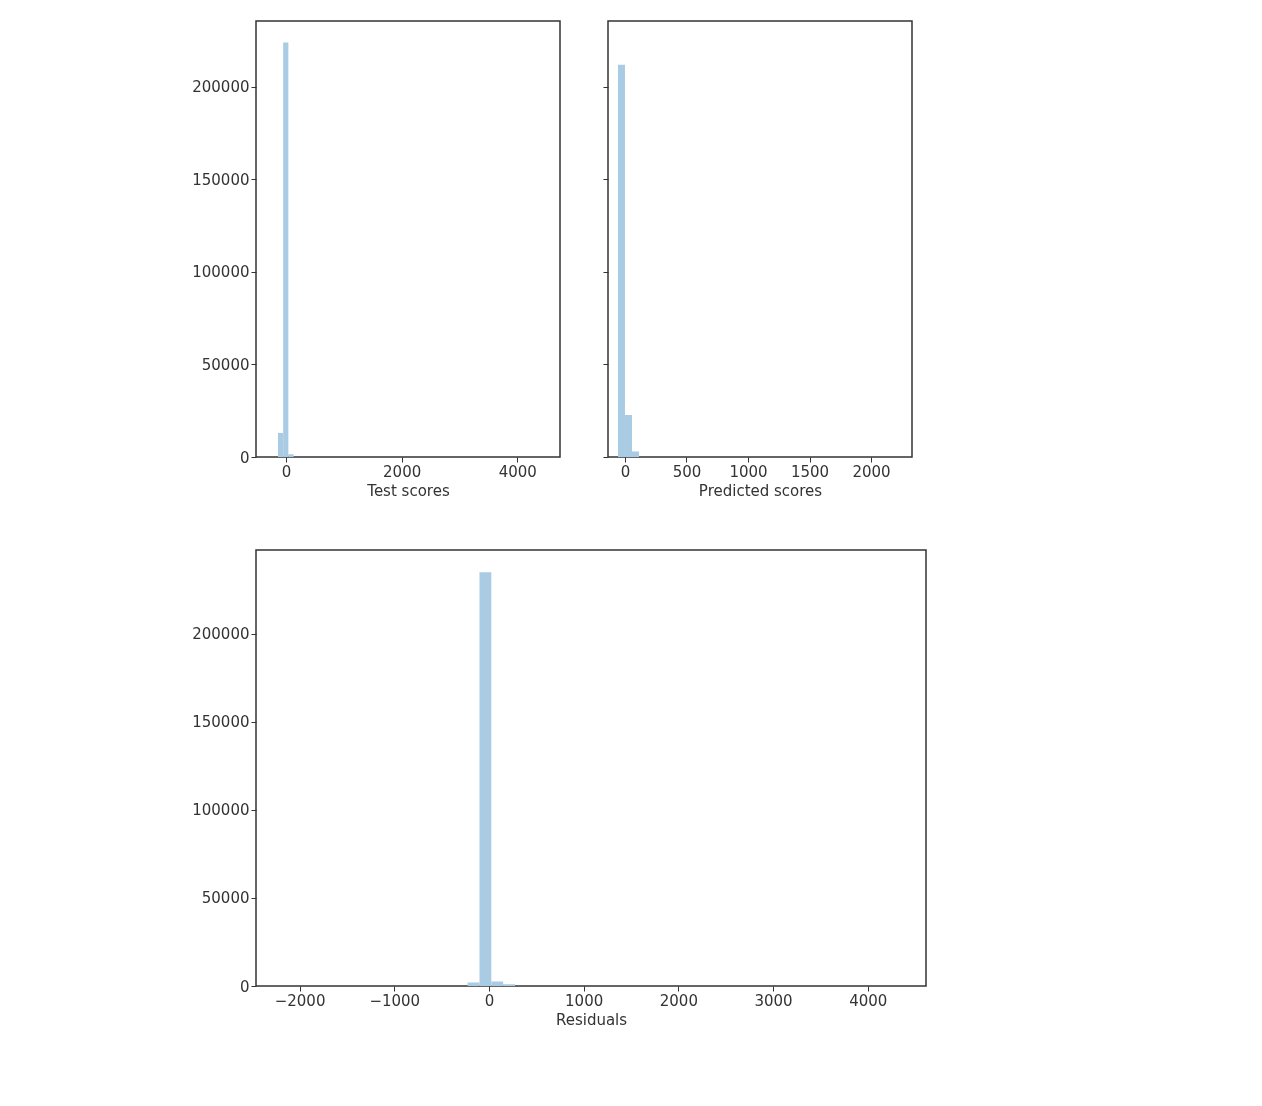  Describe the element at coordinates (773, 1000) in the screenshot. I see `x-tick-label: 3000` at that location.